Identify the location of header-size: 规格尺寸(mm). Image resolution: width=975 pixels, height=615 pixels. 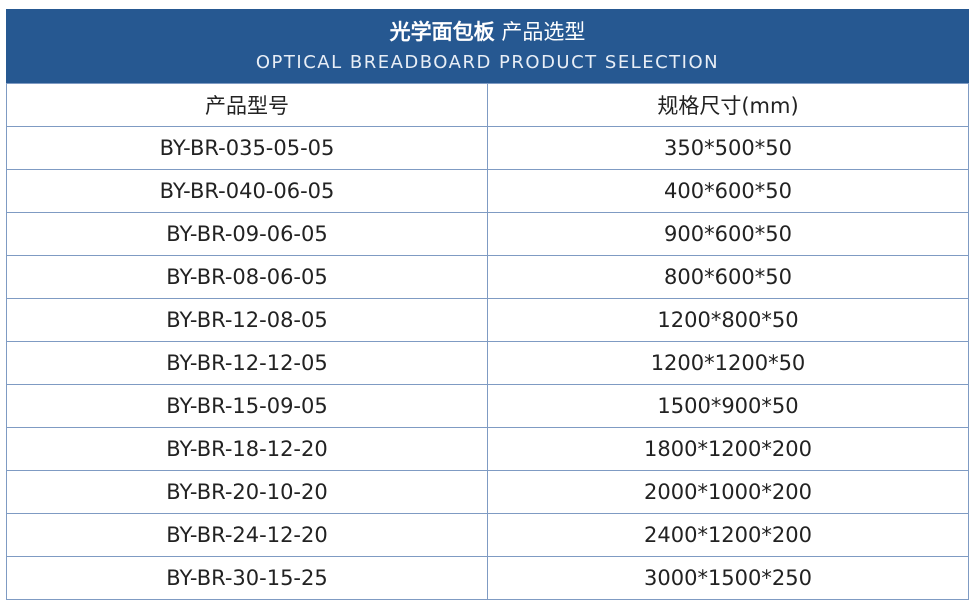
(728, 105).